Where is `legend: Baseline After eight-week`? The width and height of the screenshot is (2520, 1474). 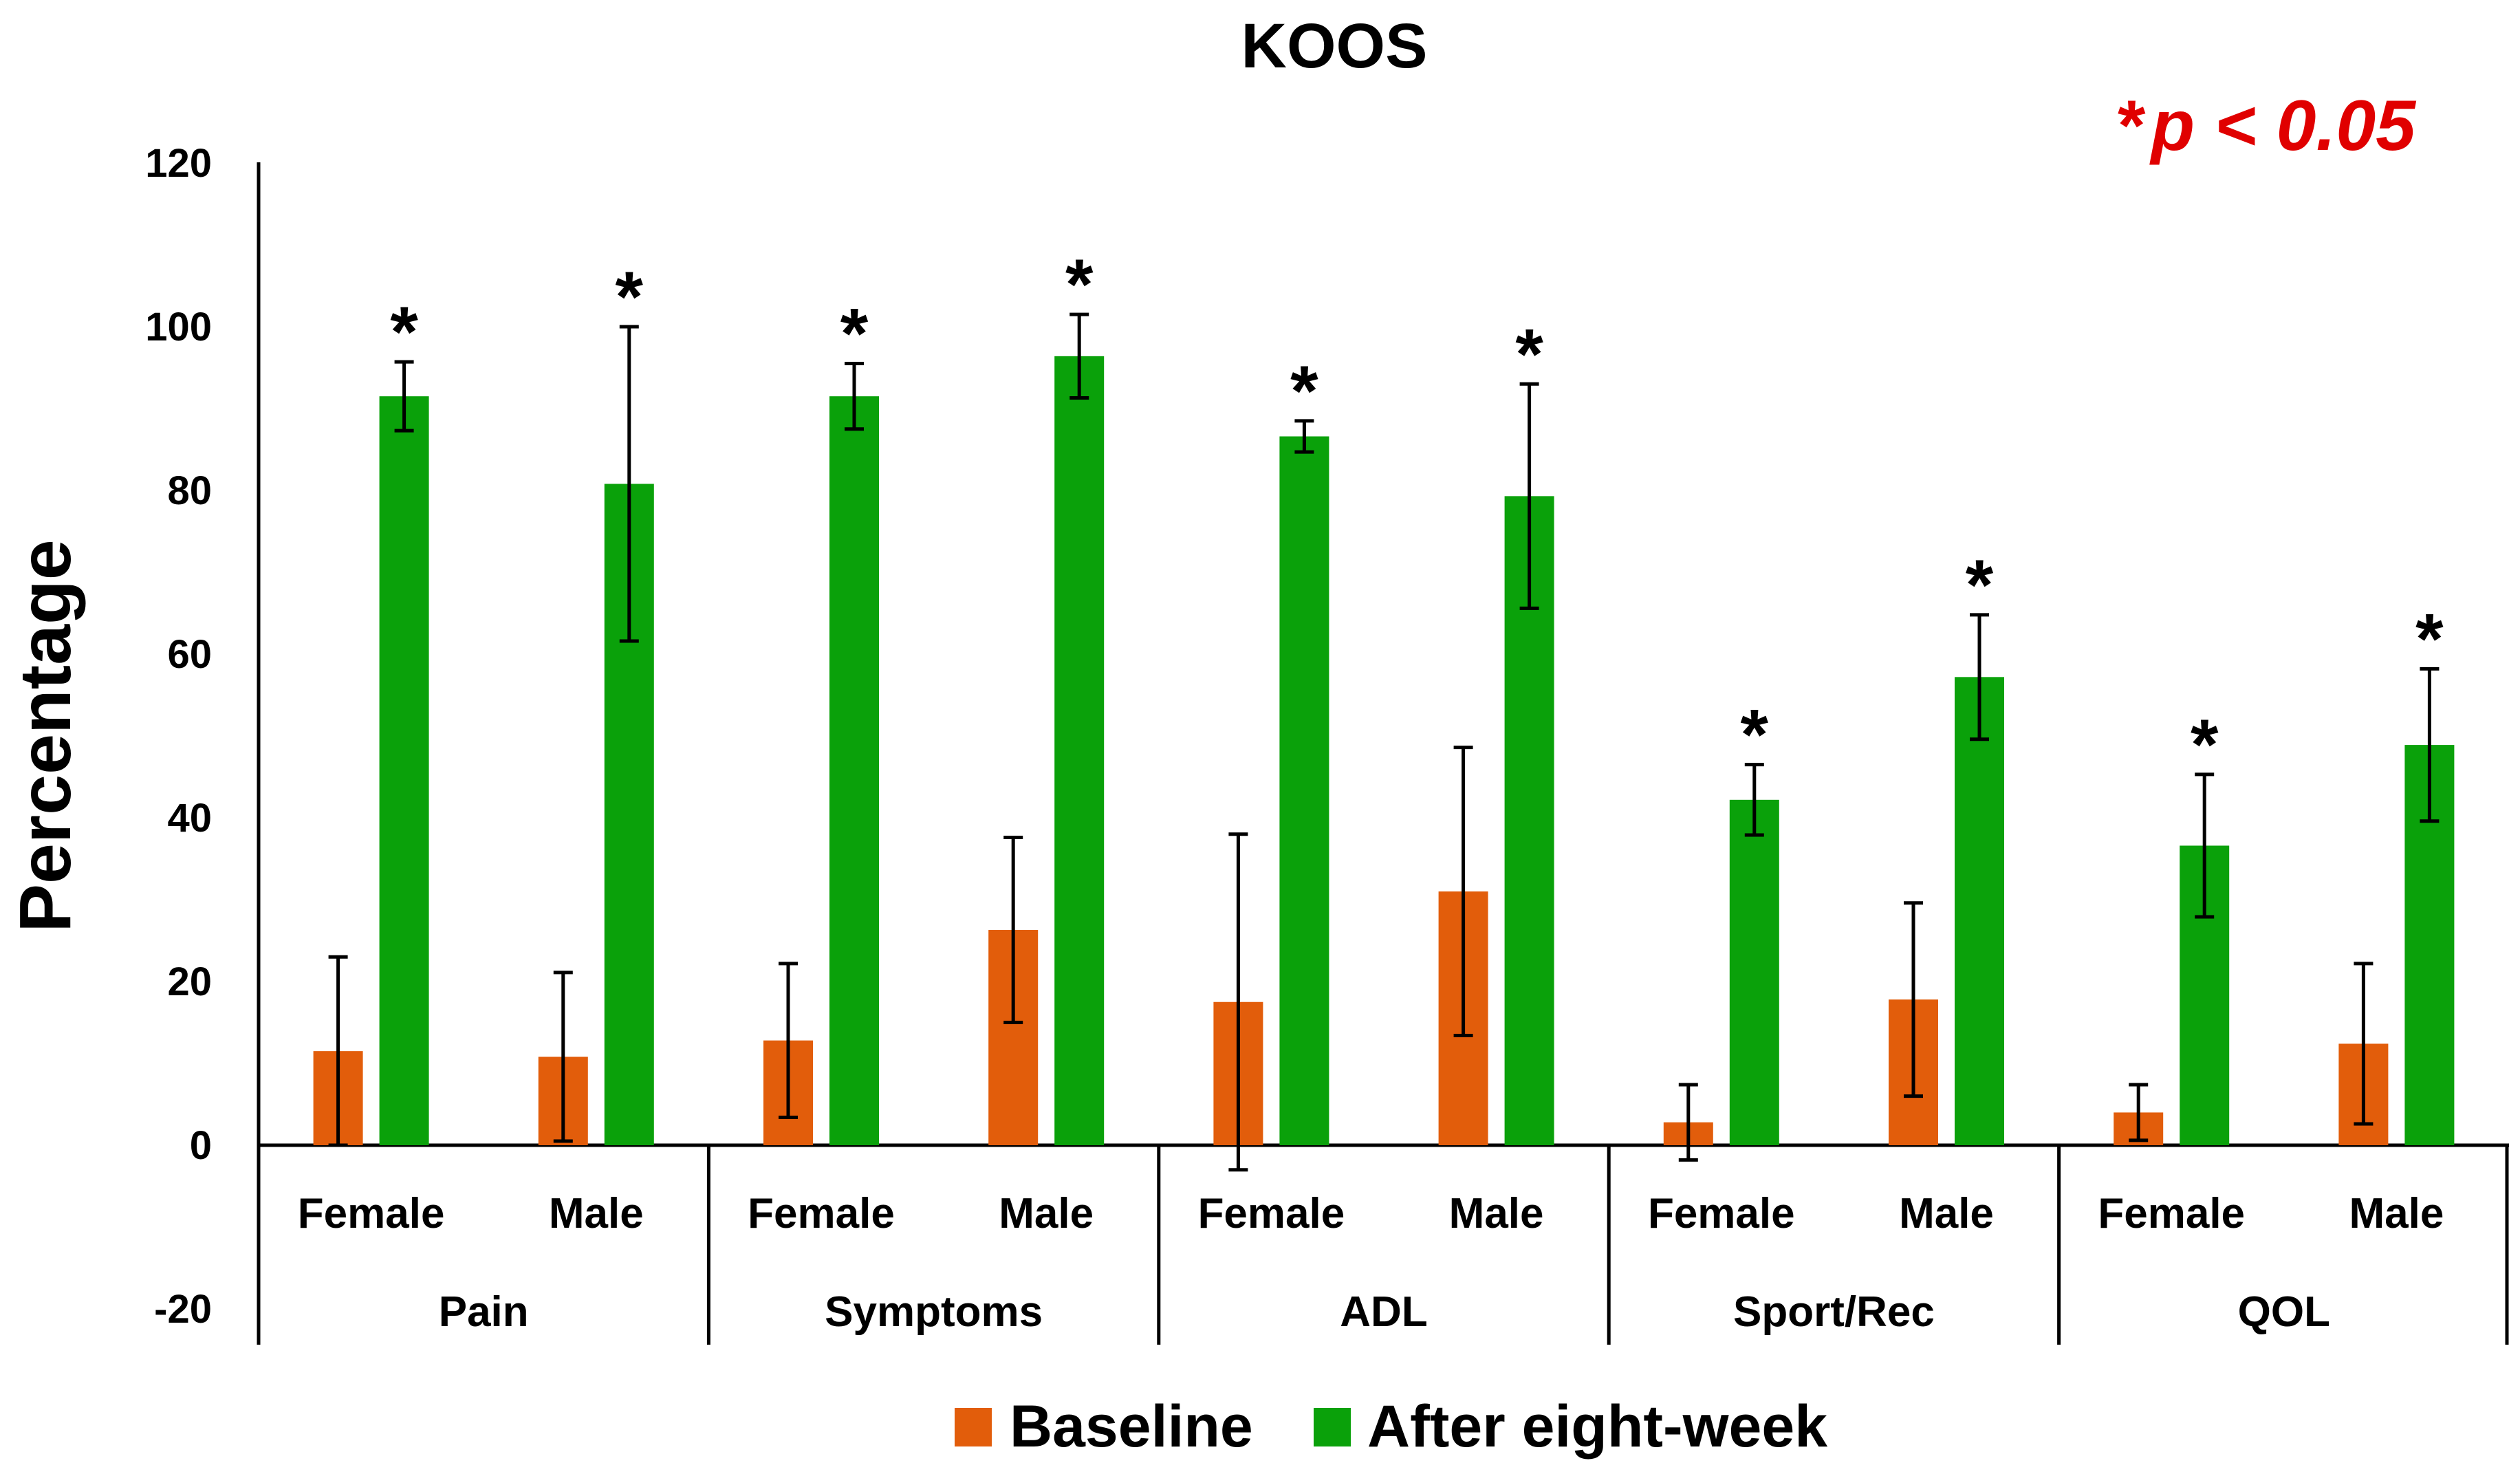 legend: Baseline After eight-week is located at coordinates (1391, 1427).